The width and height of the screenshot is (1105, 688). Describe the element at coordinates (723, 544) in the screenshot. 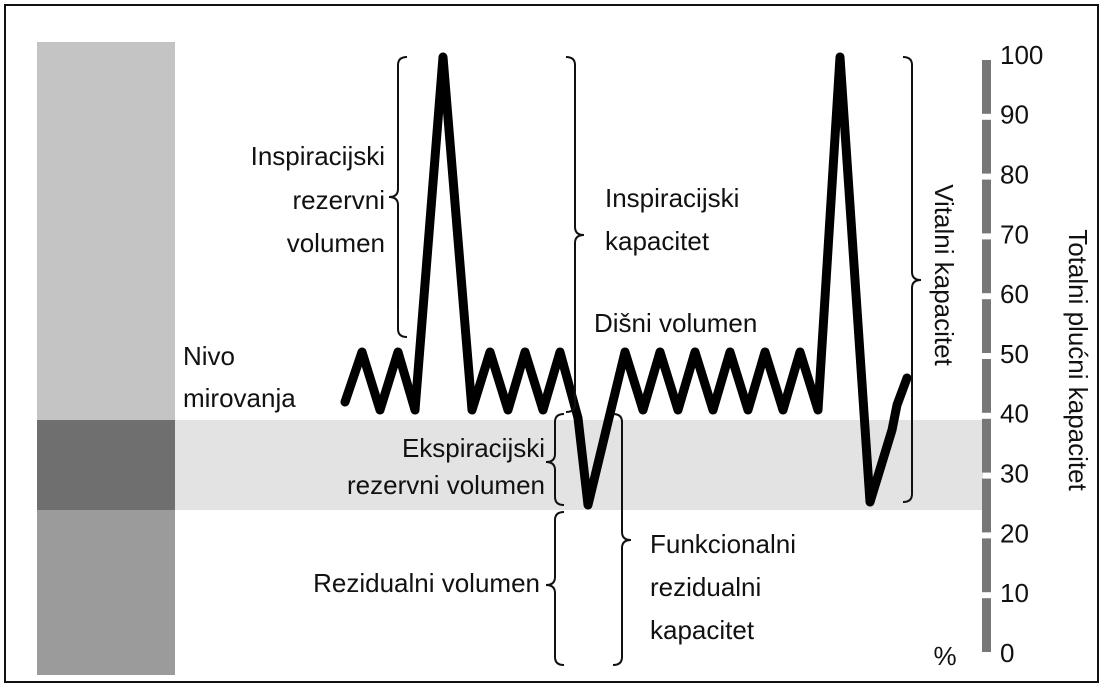

I see `label: Funkcionalni` at that location.